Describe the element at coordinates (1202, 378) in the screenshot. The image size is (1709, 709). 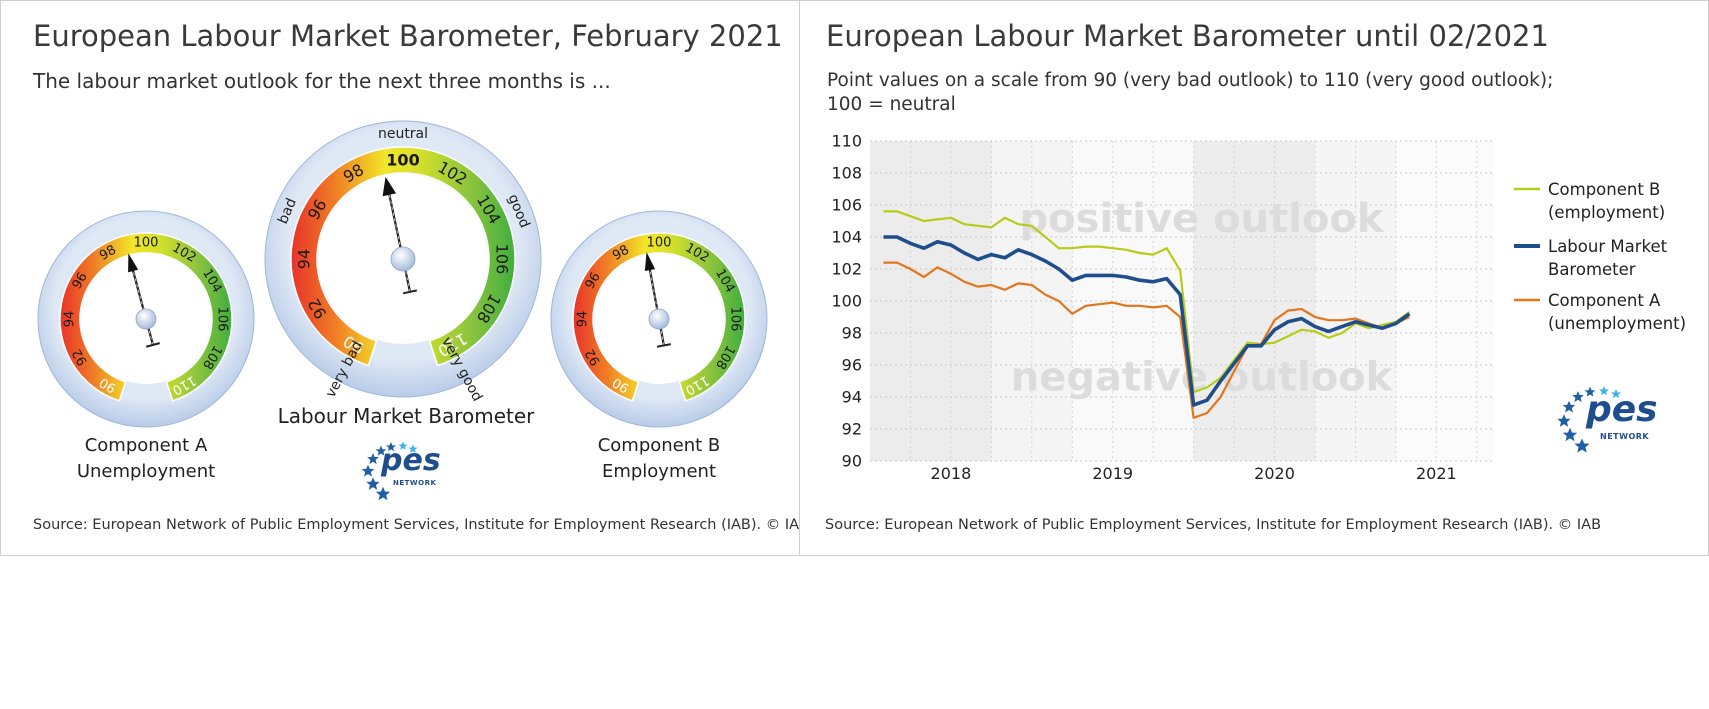
I see `annotation-negative-outlook: negative outlook` at that location.